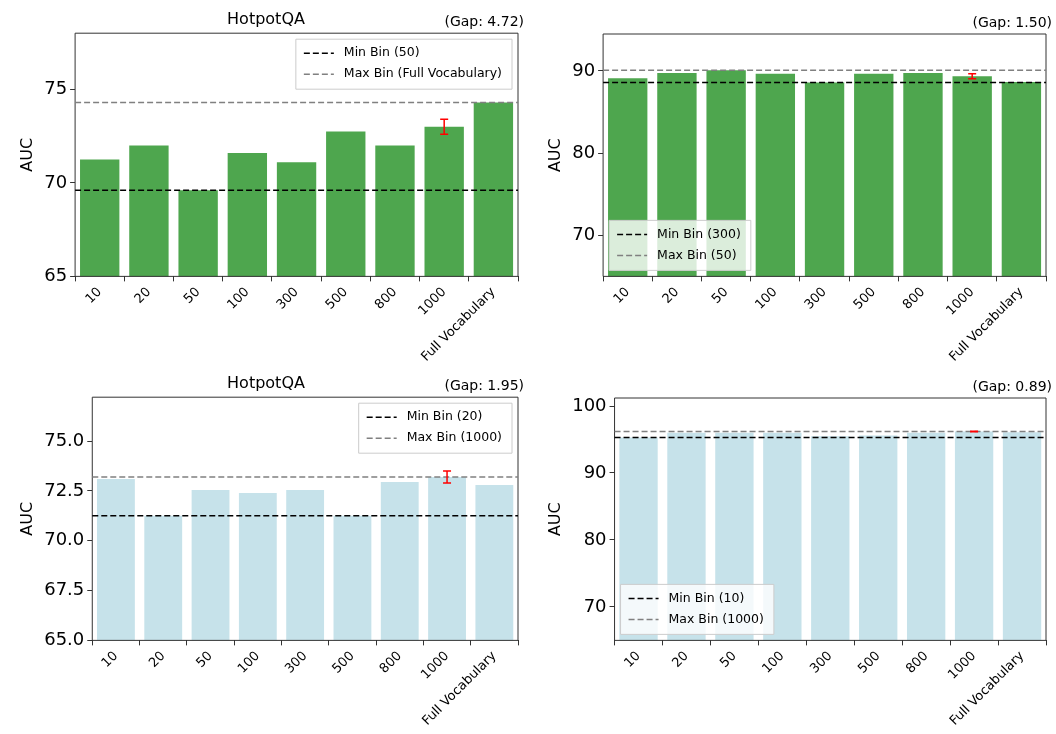 The width and height of the screenshot is (1056, 734). I want to click on y-tick-label: 65, so click(56, 275).